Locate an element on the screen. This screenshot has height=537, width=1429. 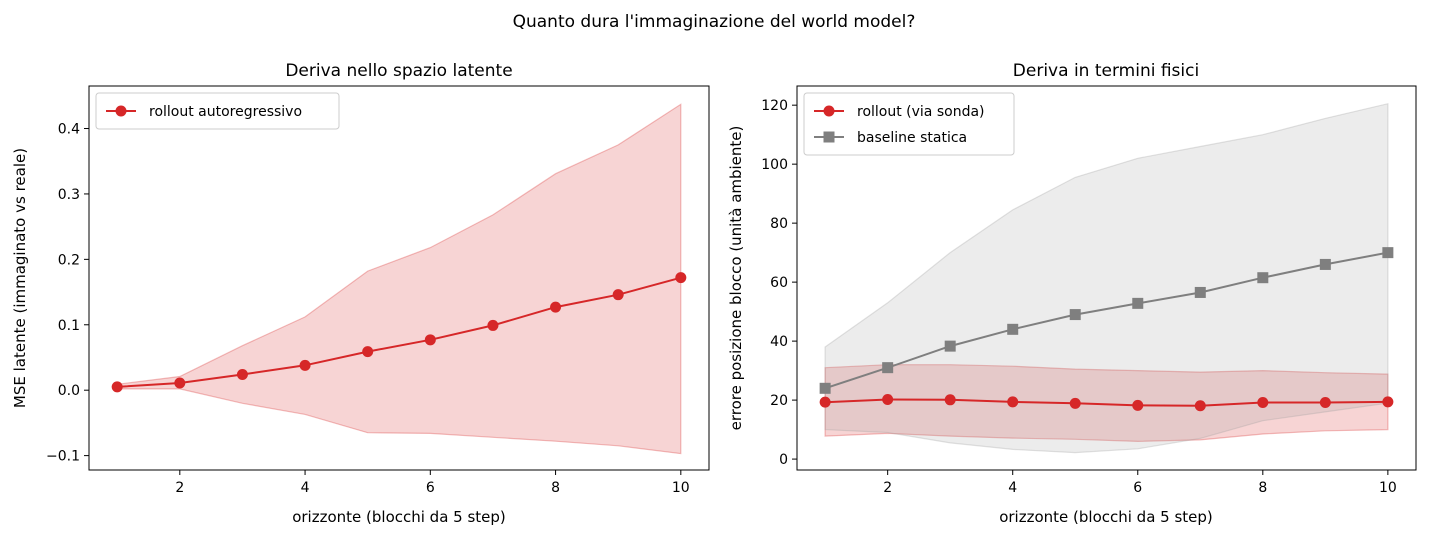
panel-title: Deriva in termini fisici is located at coordinates (1106, 71).